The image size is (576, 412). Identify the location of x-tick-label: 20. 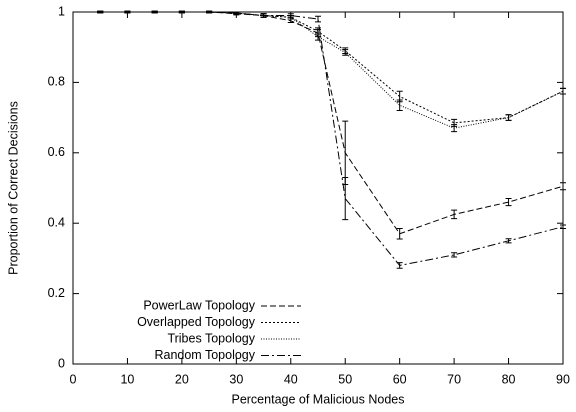
(182, 379).